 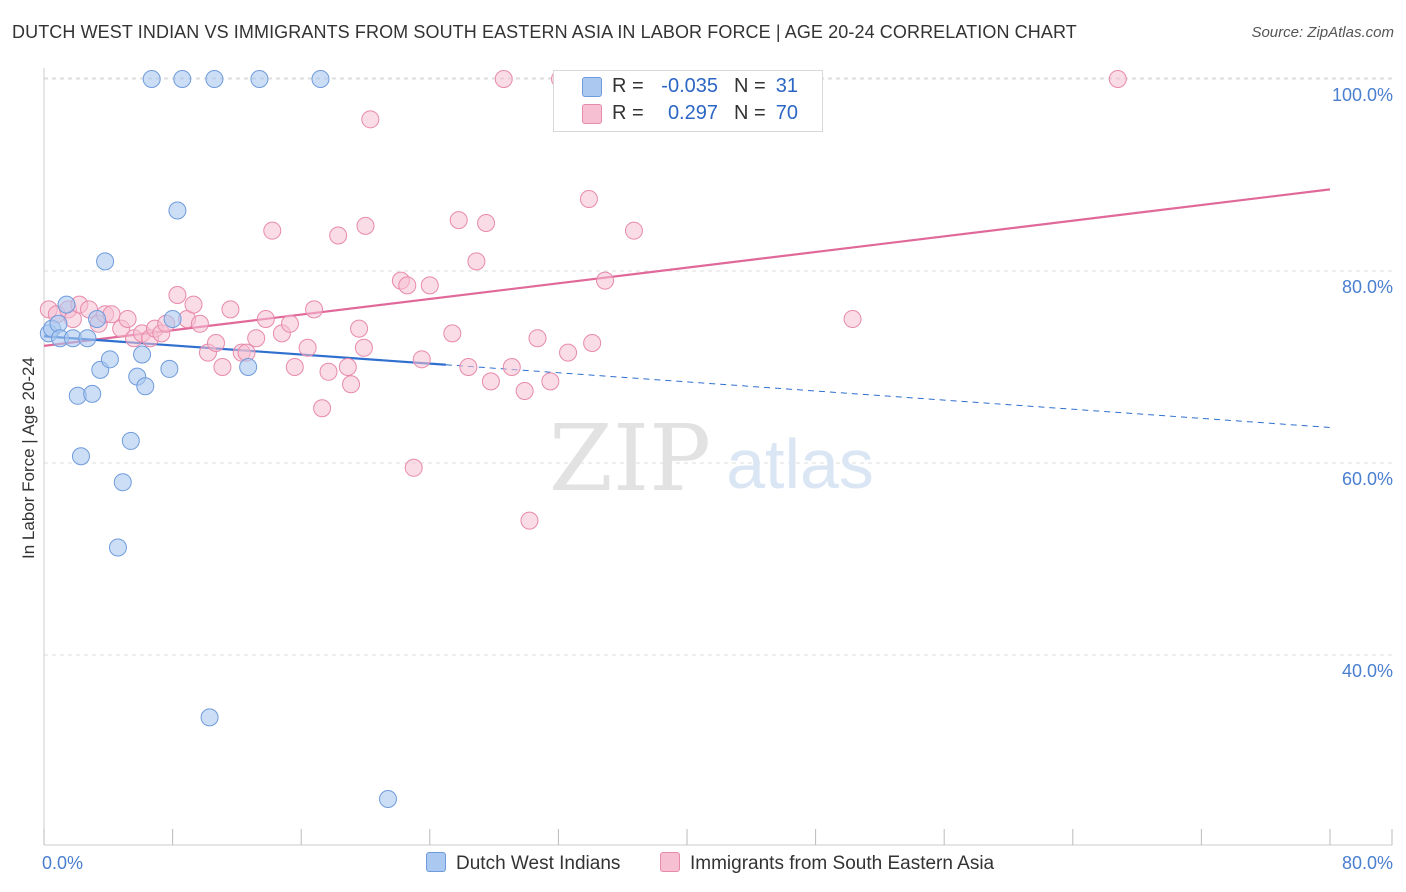 I want to click on y-tick-label: 100.0%, so click(x=1362, y=95).